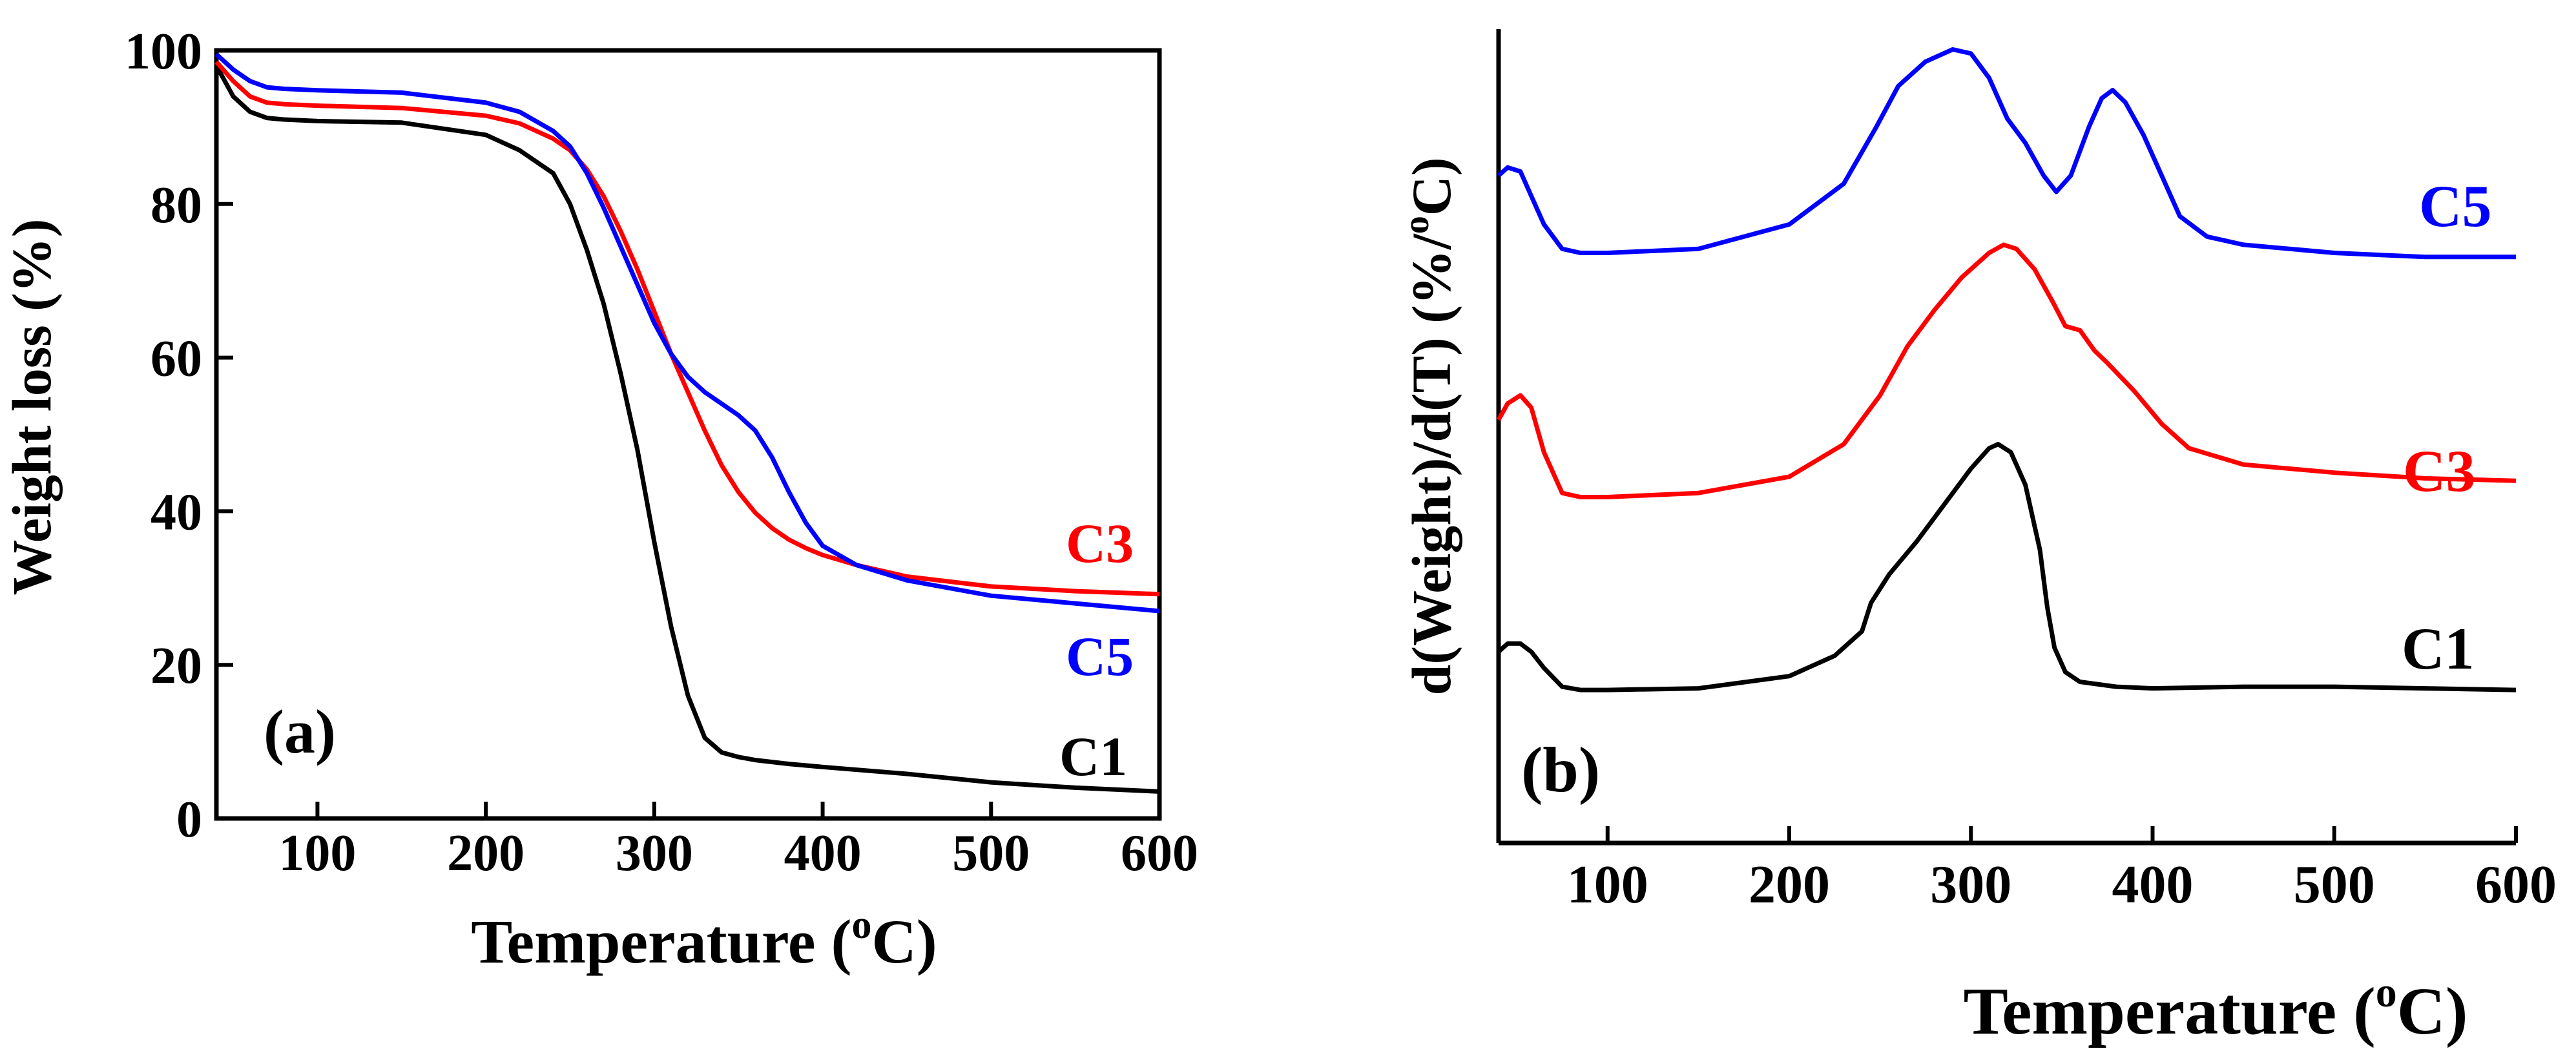  Describe the element at coordinates (2438, 649) in the screenshot. I see `panel-b-series-label-c1: C1` at that location.